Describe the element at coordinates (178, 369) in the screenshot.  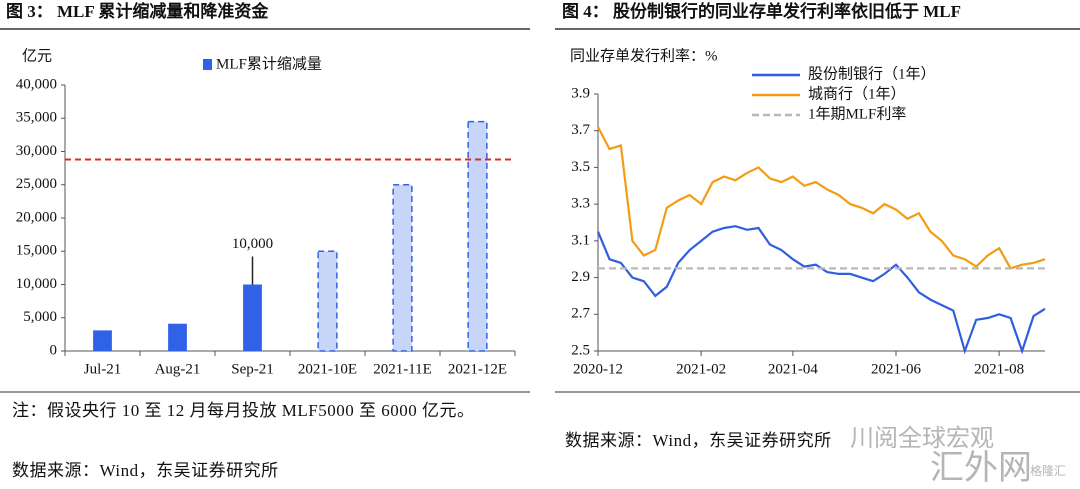
I see `x-tick-label: Aug-21` at that location.